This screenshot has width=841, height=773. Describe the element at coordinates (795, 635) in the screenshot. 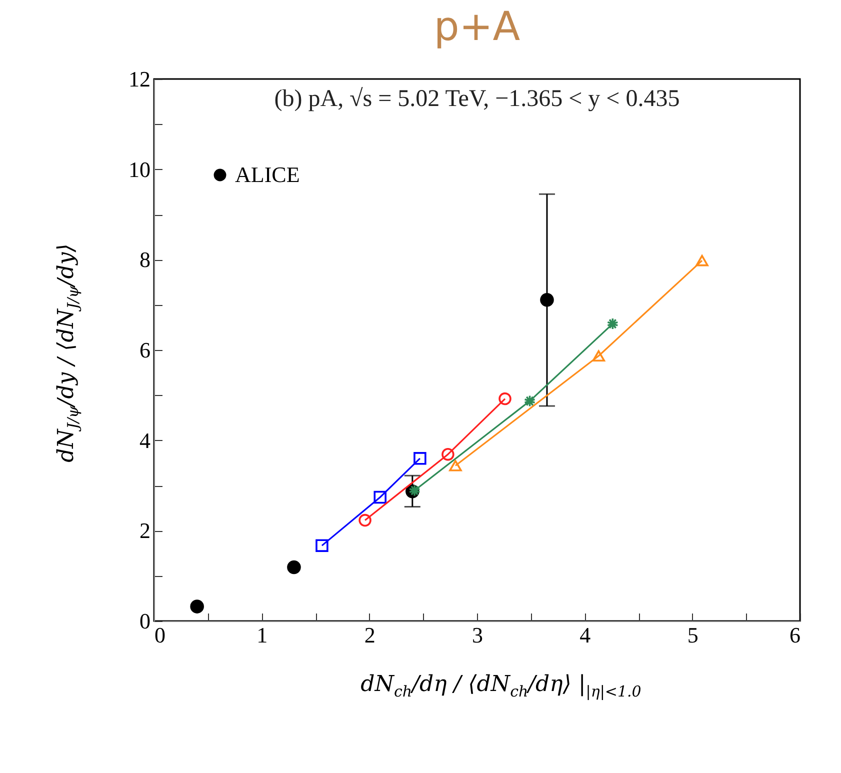

I see `x-tick-label: 6` at that location.